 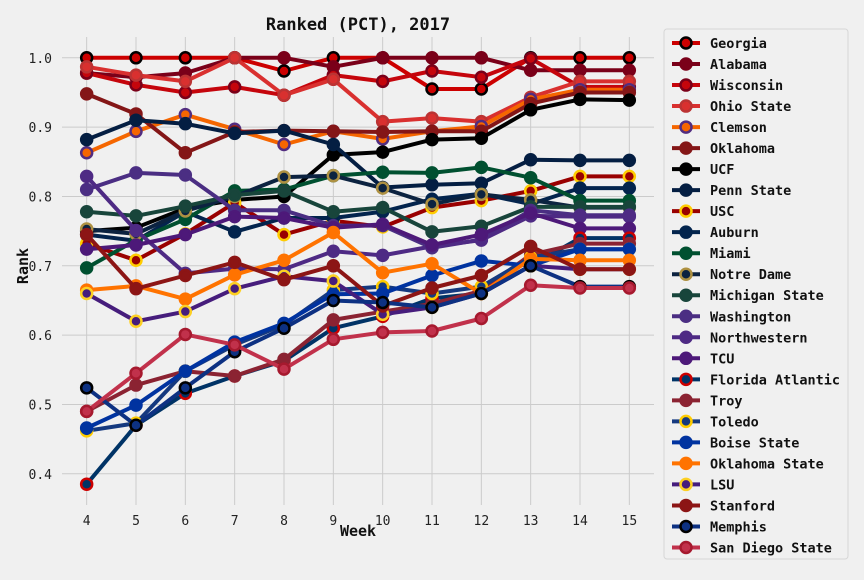 What do you see at coordinates (750, 275) in the screenshot?
I see `legend-label: Notre Dame` at bounding box center [750, 275].